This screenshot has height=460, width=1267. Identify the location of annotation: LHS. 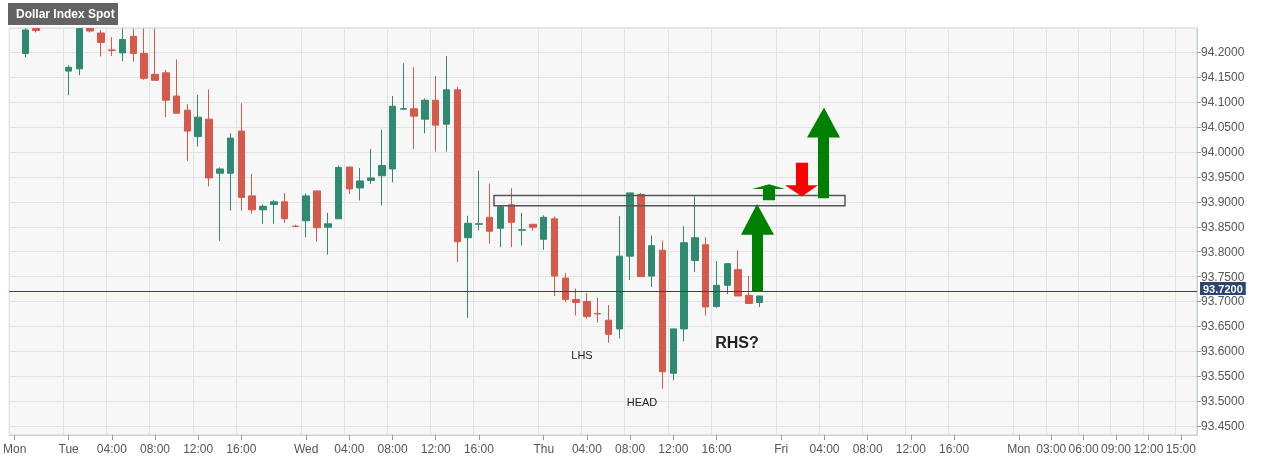
(582, 354).